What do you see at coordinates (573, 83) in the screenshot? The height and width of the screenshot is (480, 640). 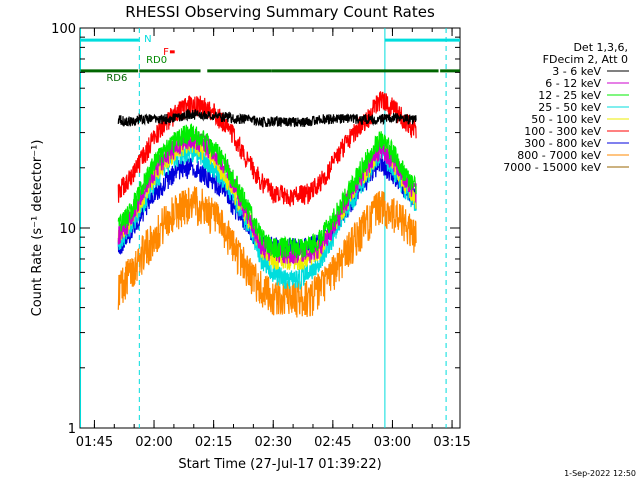 I see `legend-entry: 6 - 12 keV` at bounding box center [573, 83].